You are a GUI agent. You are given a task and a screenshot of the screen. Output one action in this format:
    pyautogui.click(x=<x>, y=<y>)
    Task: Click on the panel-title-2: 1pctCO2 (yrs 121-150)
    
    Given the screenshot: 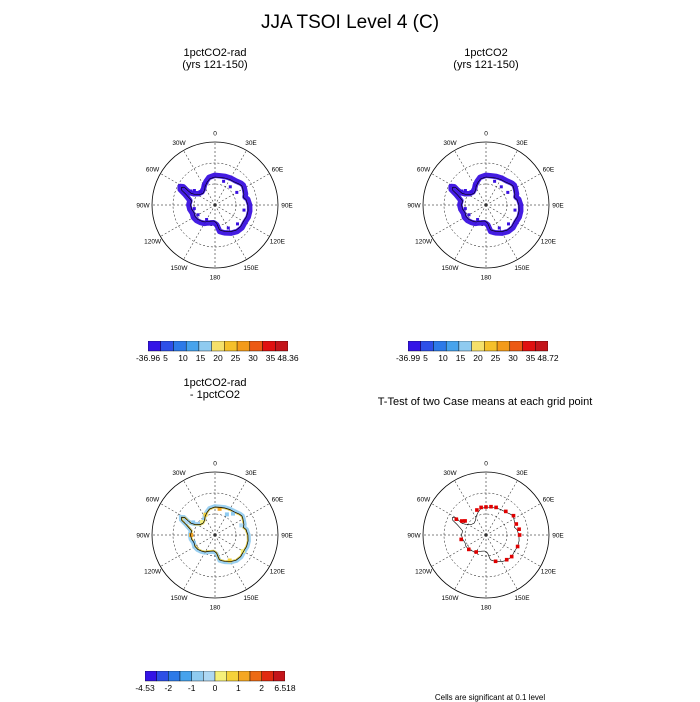 What is the action you would take?
    pyautogui.click(x=486, y=59)
    